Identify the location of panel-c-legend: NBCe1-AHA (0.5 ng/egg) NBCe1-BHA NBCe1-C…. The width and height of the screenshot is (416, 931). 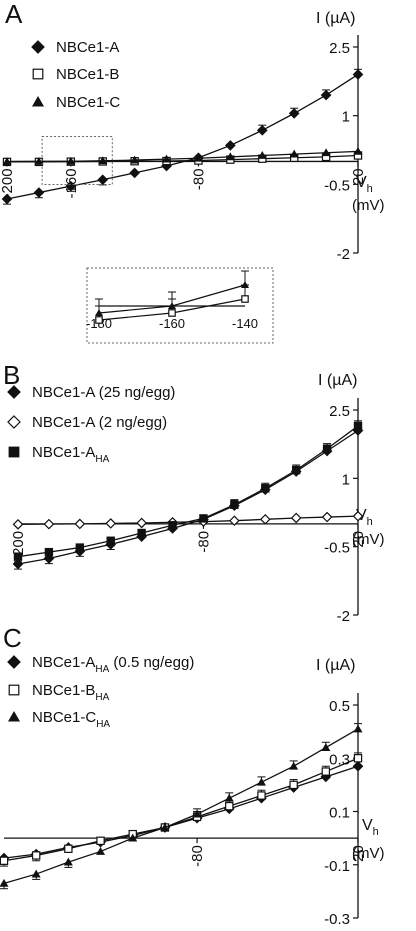
(100, 692).